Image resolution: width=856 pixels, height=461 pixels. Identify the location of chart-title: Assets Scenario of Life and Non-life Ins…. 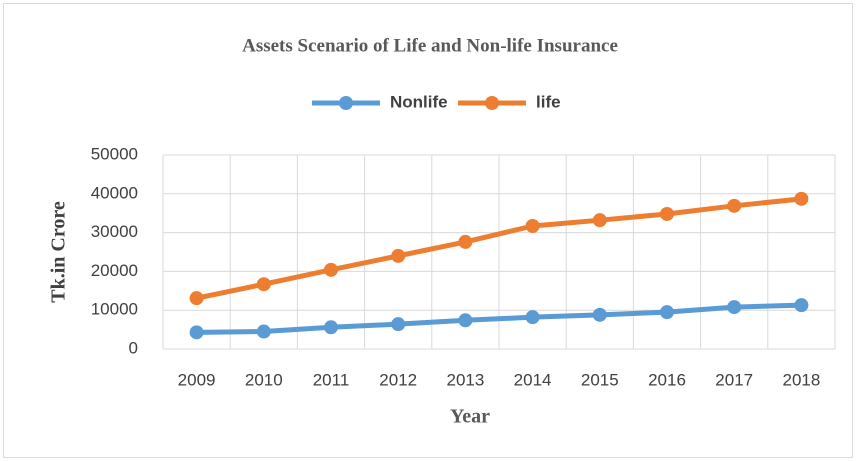
(430, 45).